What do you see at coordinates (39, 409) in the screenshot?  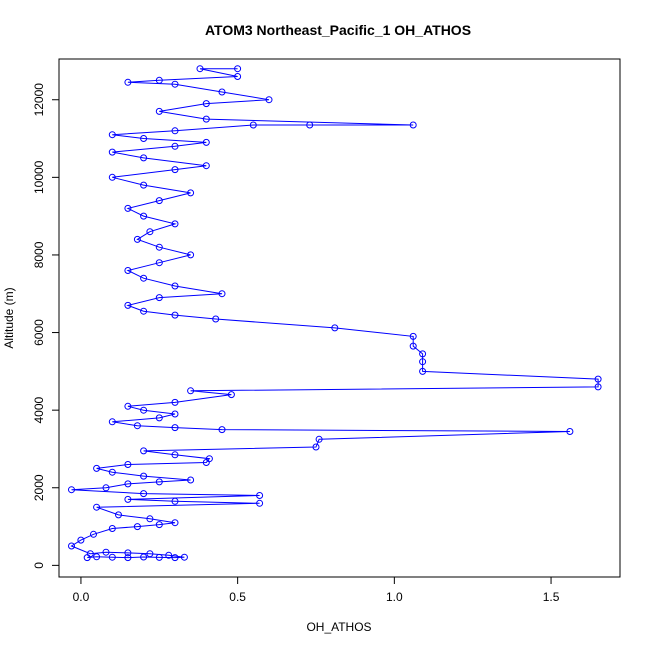 I see `y-tick-label: 4000` at bounding box center [39, 409].